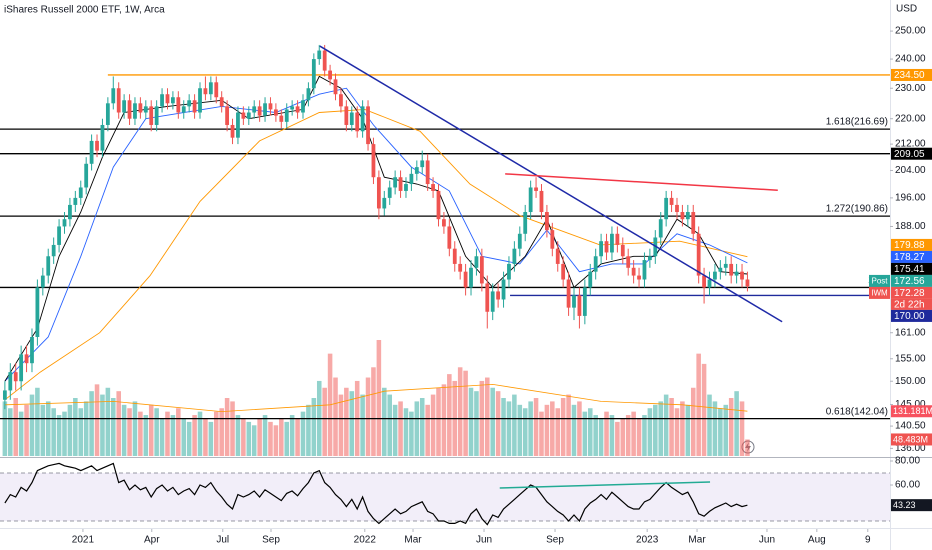  I want to click on x-tick-label: 9, so click(868, 540).